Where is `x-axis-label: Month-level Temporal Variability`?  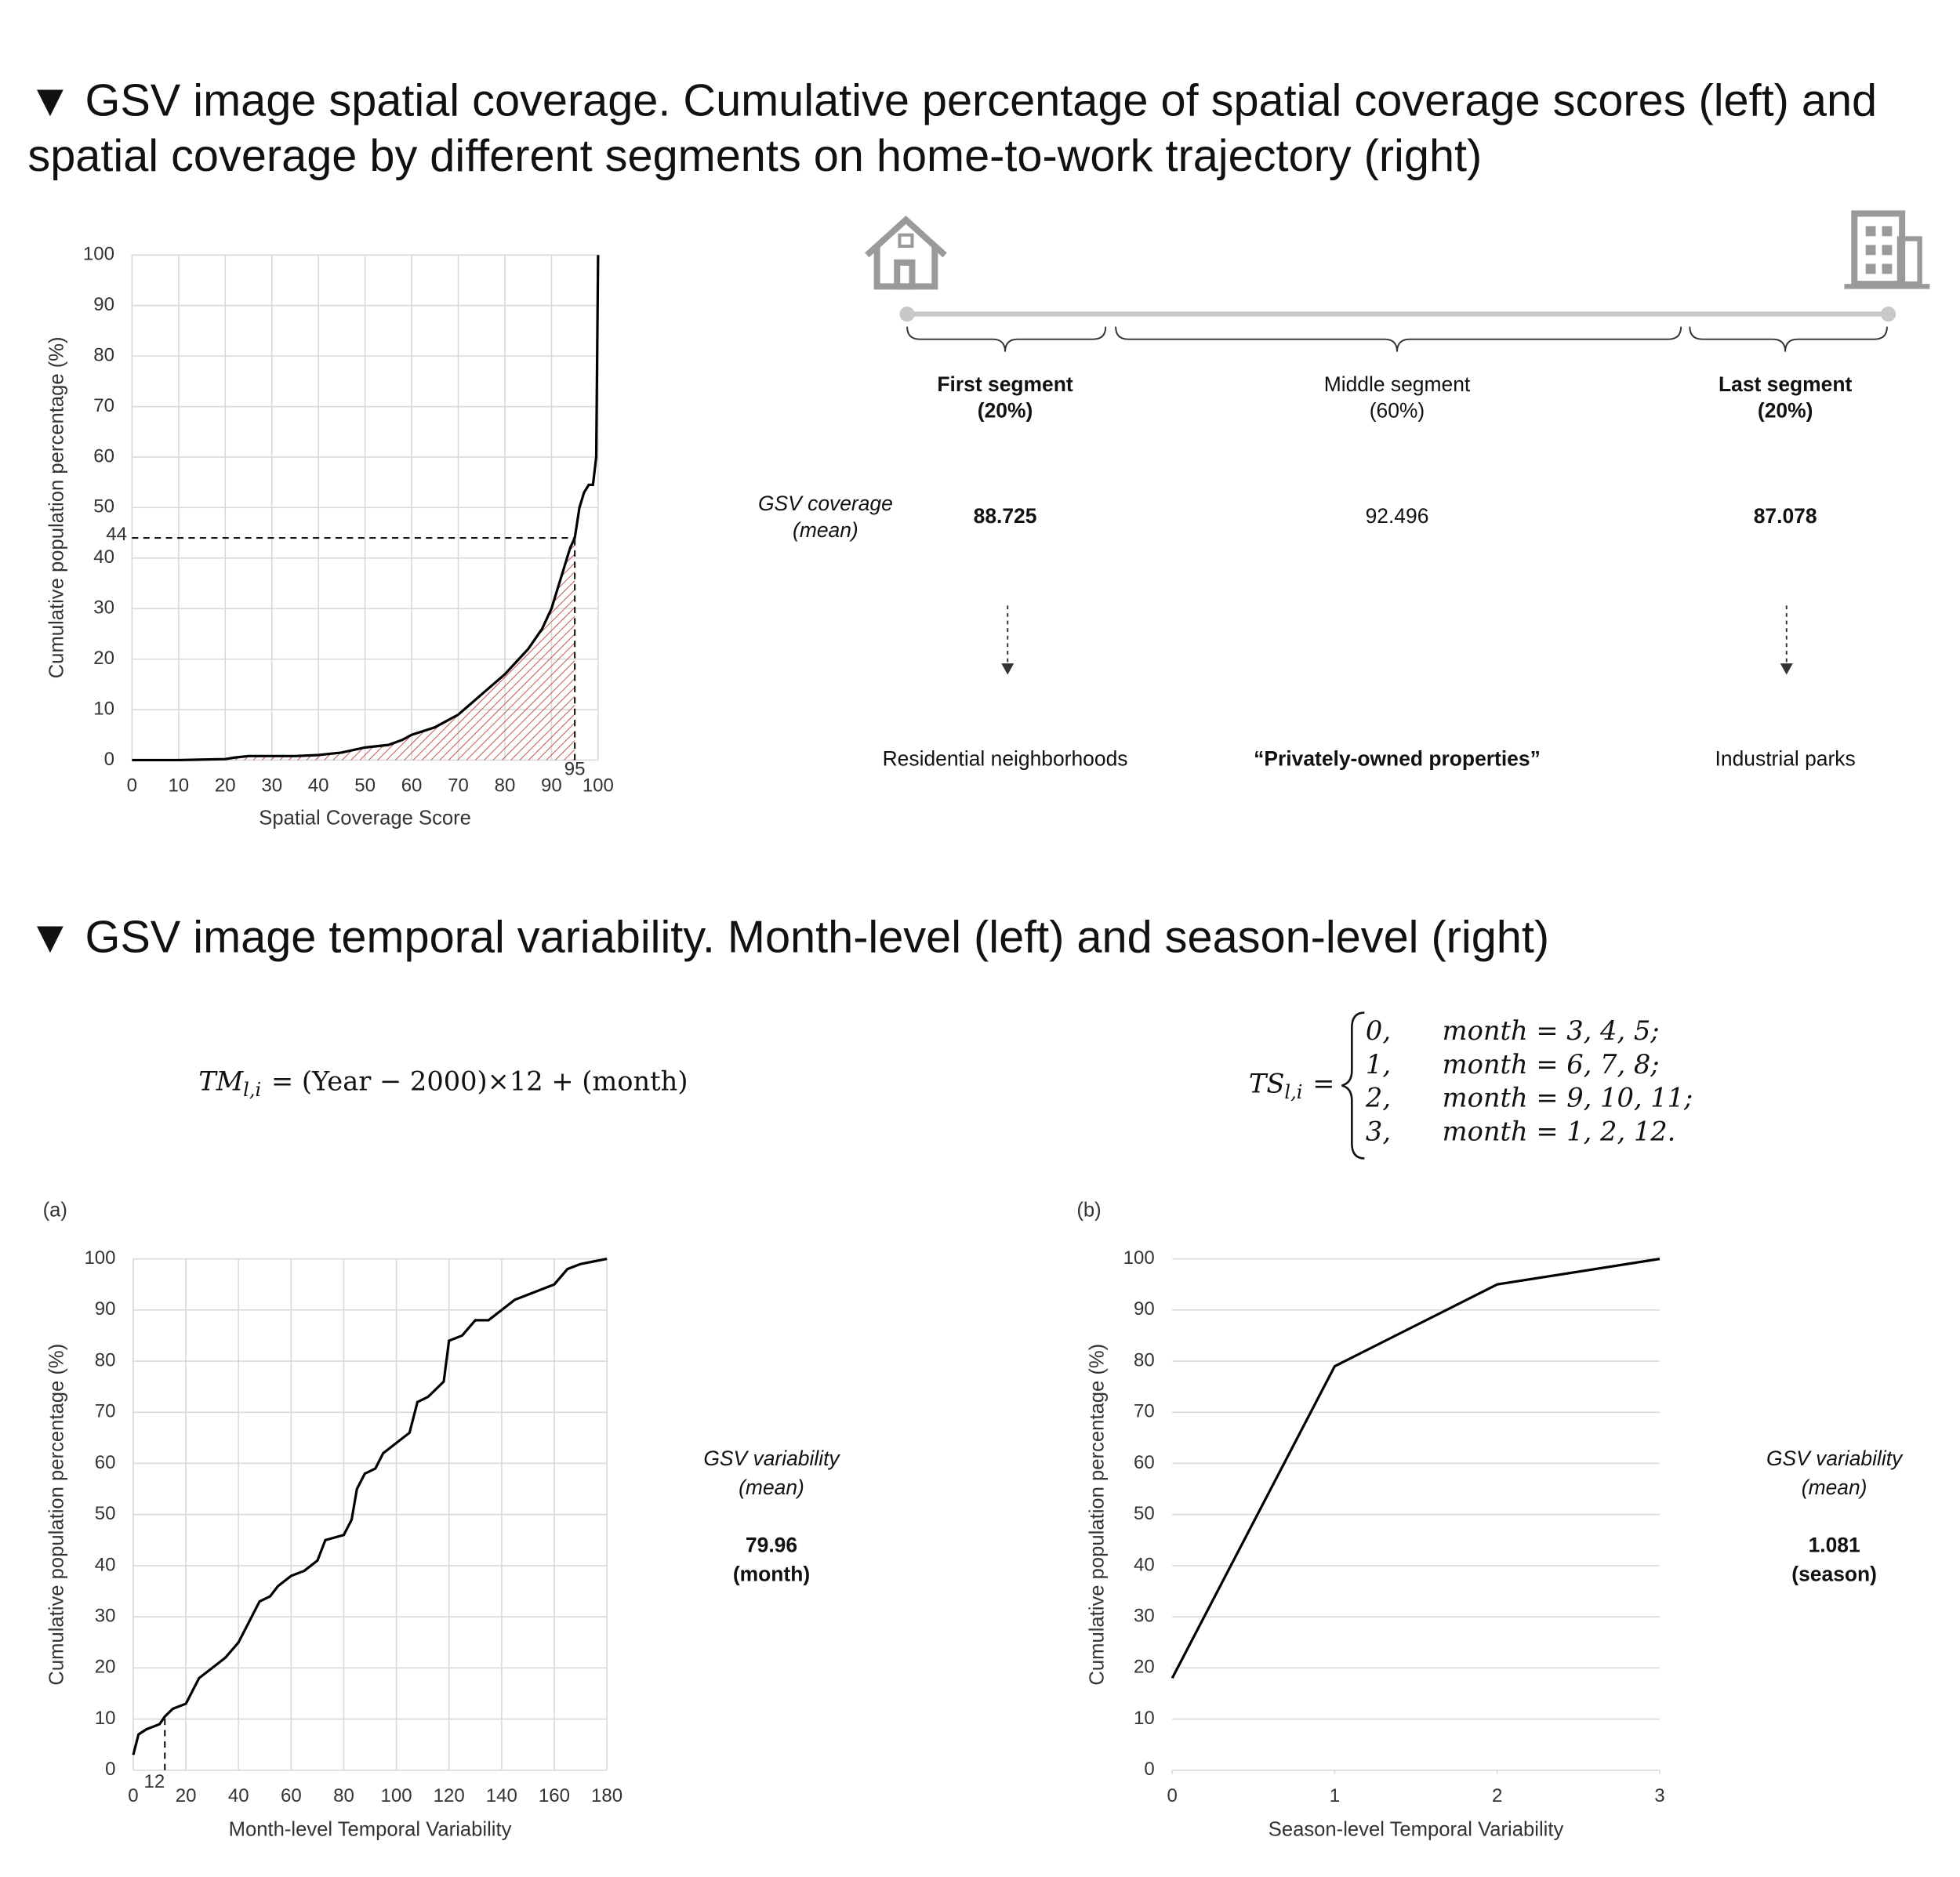 x-axis-label: Month-level Temporal Variability is located at coordinates (370, 1829).